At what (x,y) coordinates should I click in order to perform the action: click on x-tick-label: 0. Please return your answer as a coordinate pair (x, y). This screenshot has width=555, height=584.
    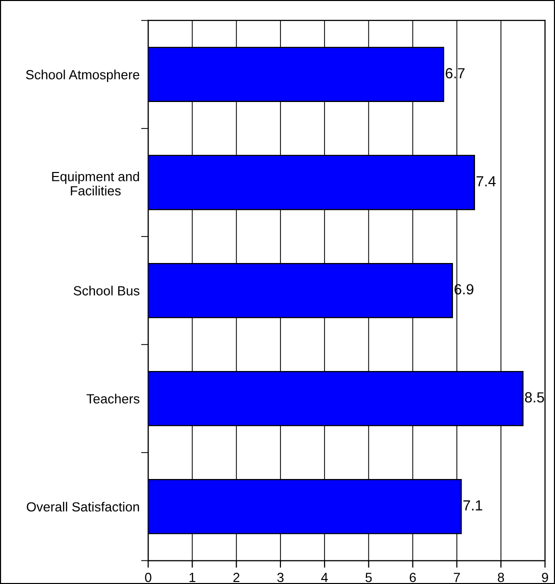
    Looking at the image, I should click on (148, 577).